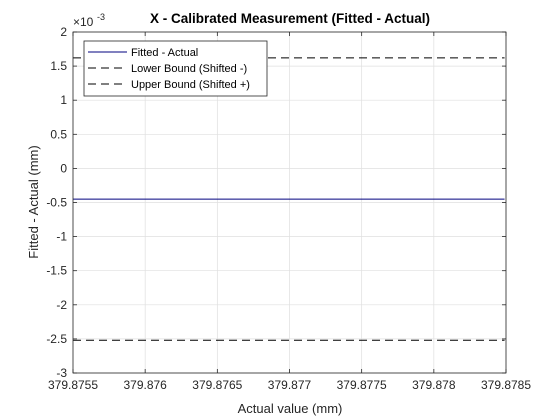 This screenshot has width=560, height=420. What do you see at coordinates (63, 32) in the screenshot?
I see `y-tick-label: 2` at bounding box center [63, 32].